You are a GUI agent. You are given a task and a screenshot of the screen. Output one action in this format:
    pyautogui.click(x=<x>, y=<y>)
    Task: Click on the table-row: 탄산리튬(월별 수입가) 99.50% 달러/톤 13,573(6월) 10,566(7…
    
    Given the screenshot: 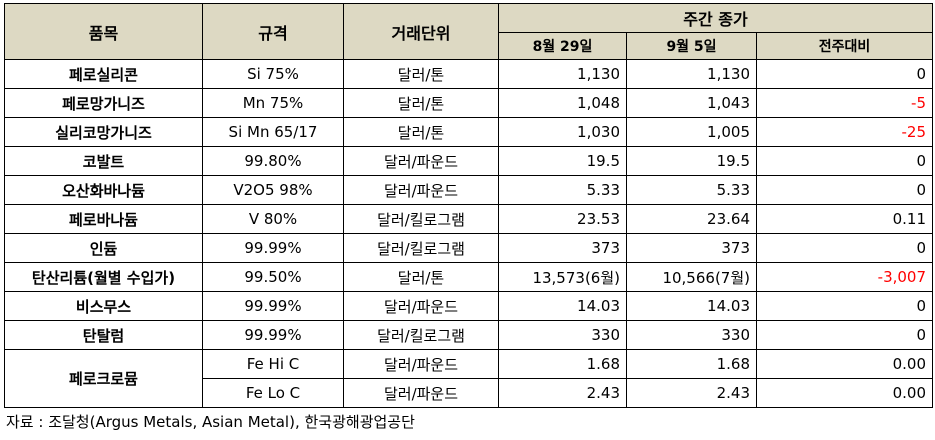 What is the action you would take?
    pyautogui.click(x=469, y=277)
    